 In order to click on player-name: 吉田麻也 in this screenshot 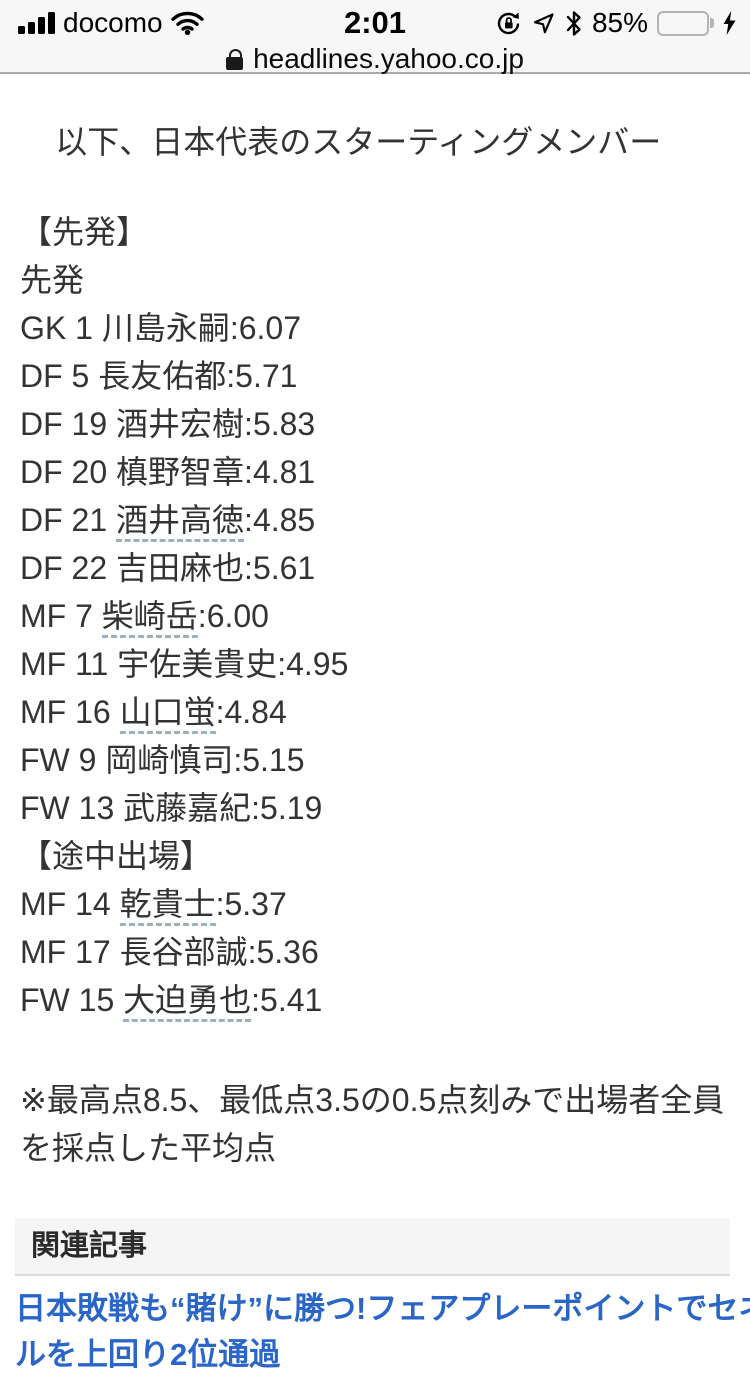, I will do `click(180, 568)`.